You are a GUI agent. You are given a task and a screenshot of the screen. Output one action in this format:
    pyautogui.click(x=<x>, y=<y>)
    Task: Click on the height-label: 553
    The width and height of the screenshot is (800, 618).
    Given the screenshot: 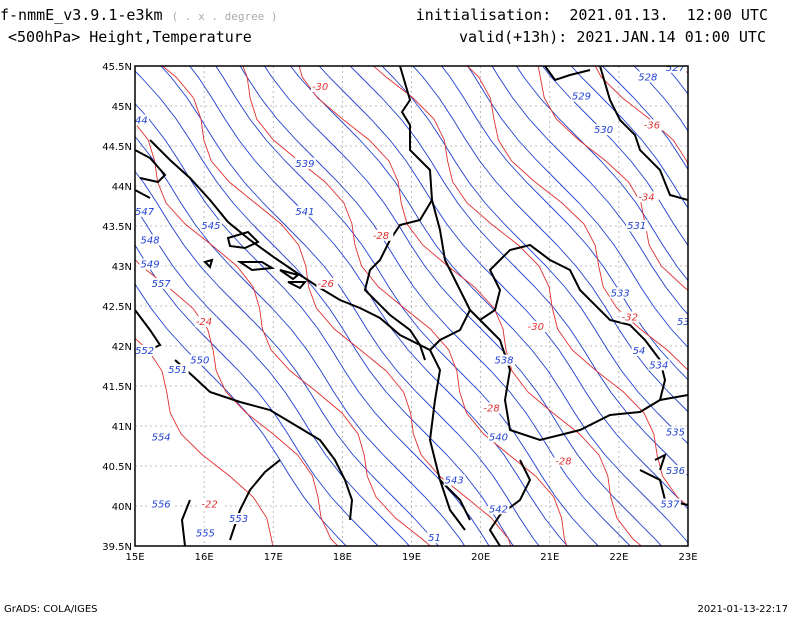 What is the action you would take?
    pyautogui.click(x=238, y=519)
    